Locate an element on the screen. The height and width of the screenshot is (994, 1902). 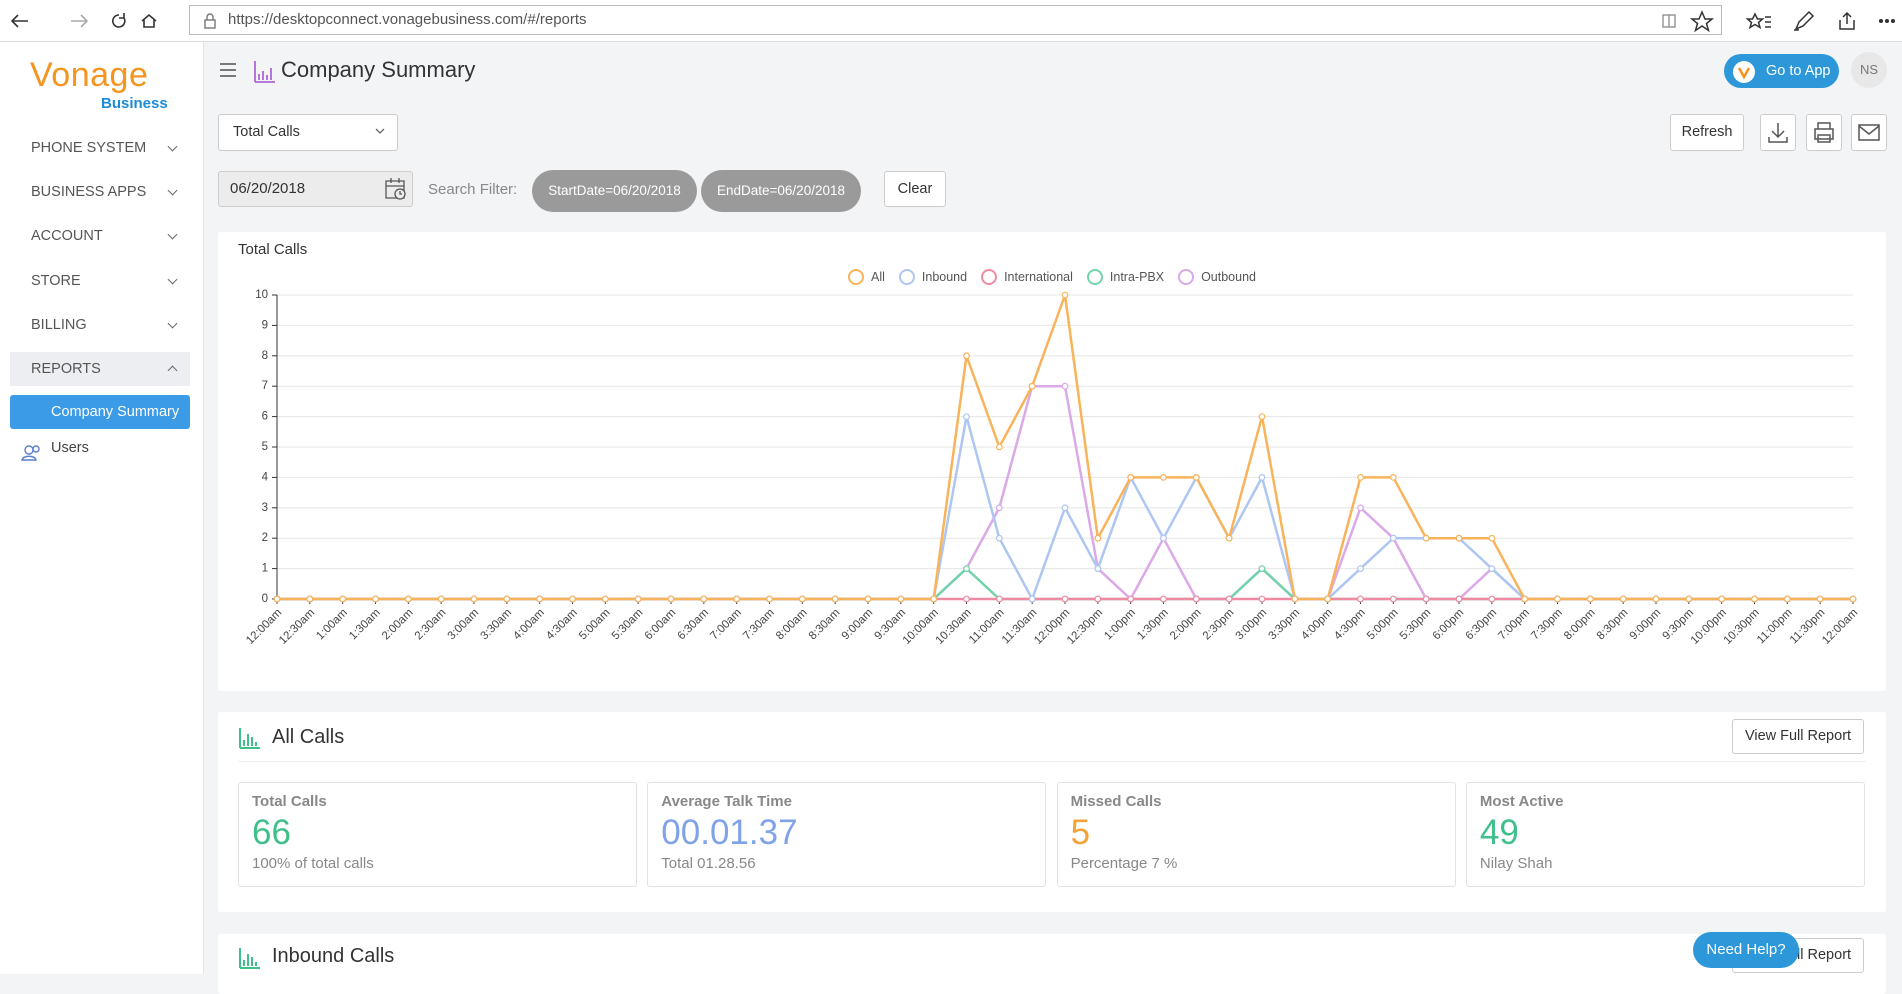
stat-sub: Total 01.28.56 is located at coordinates (708, 863).